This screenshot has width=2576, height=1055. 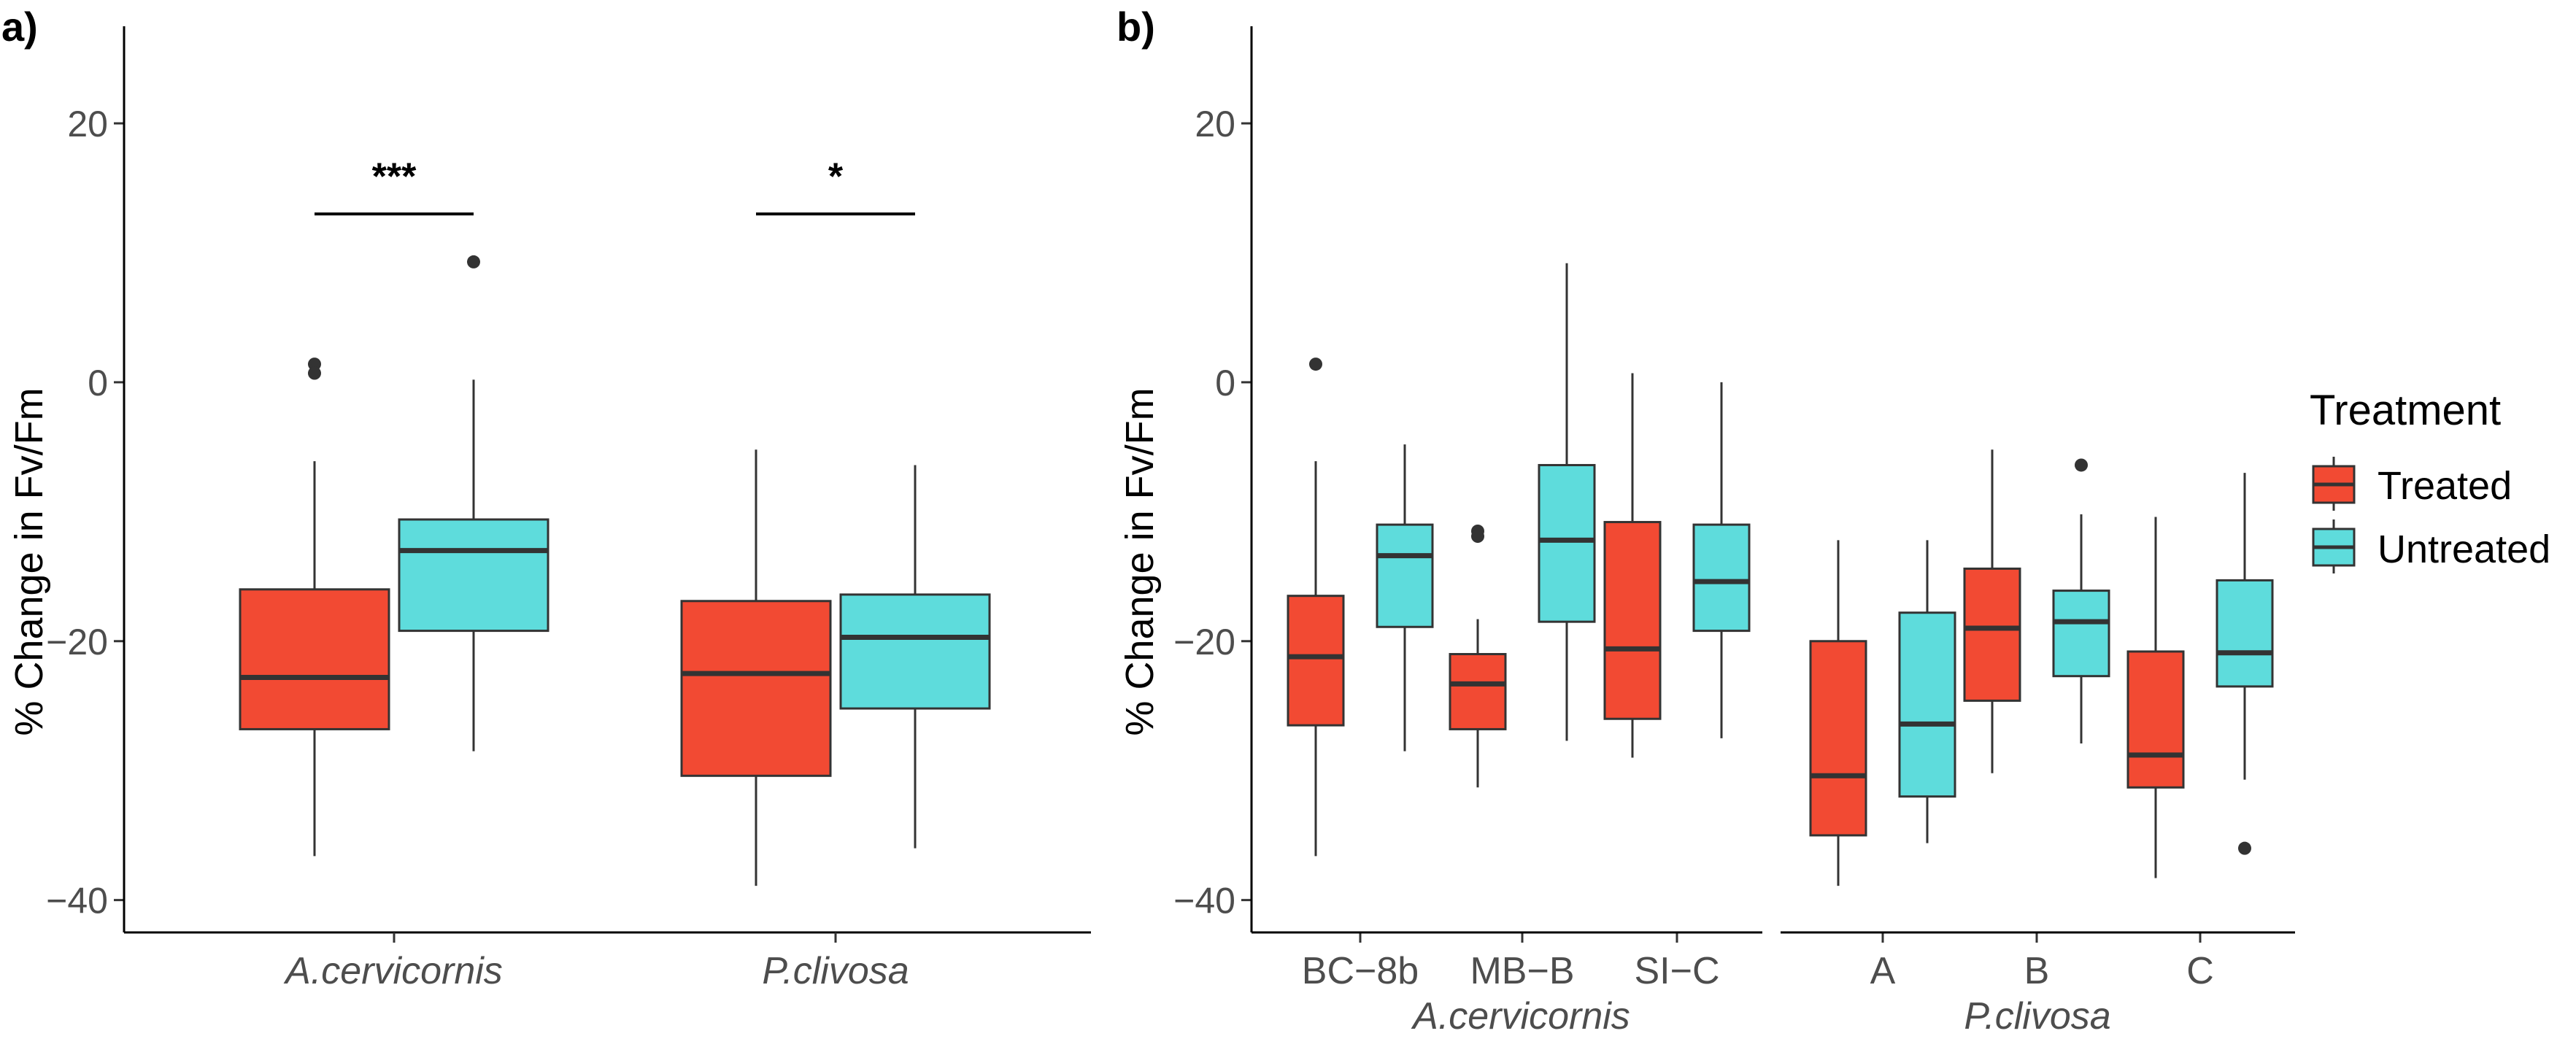 I want to click on significance-label: ***, so click(x=394, y=176).